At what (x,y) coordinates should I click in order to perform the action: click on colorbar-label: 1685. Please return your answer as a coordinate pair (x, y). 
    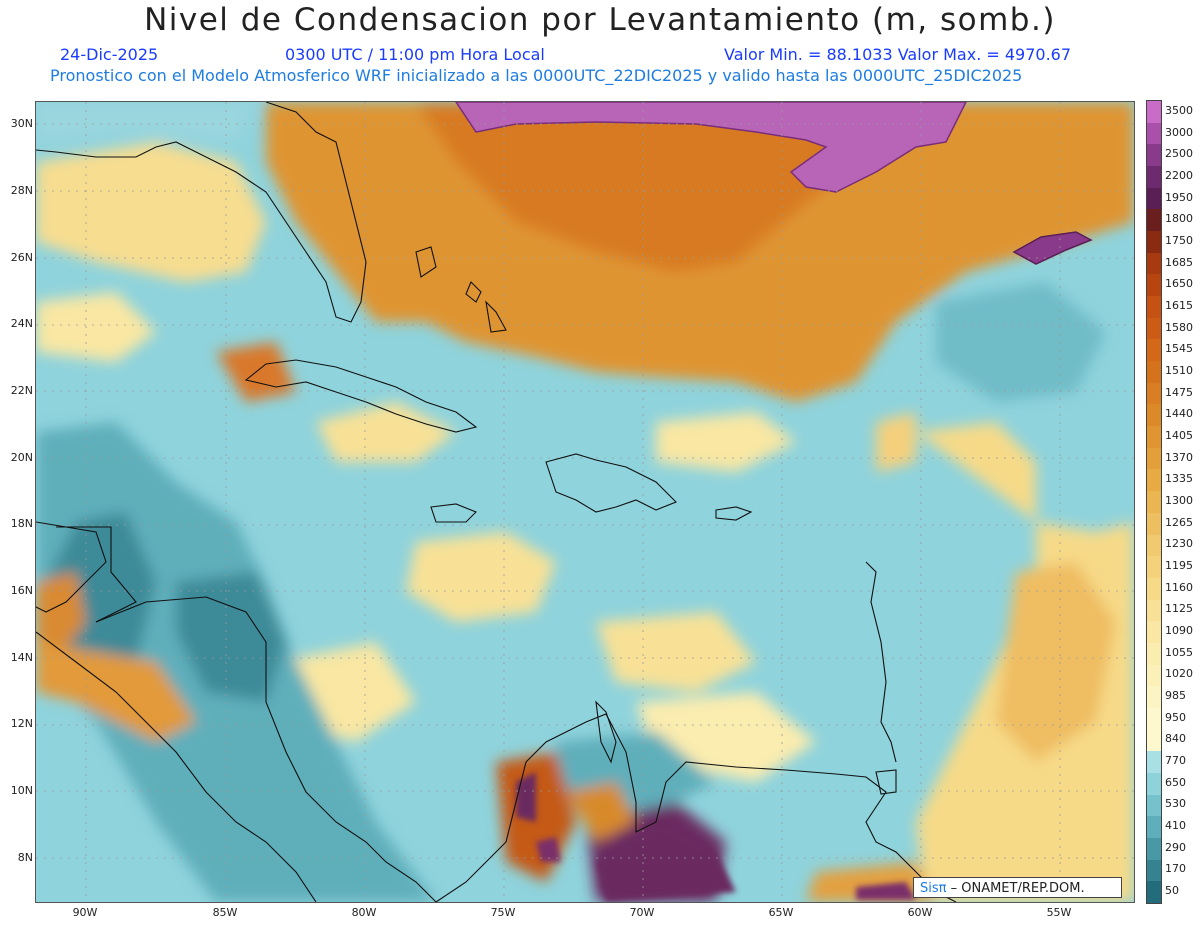
    Looking at the image, I should click on (1179, 262).